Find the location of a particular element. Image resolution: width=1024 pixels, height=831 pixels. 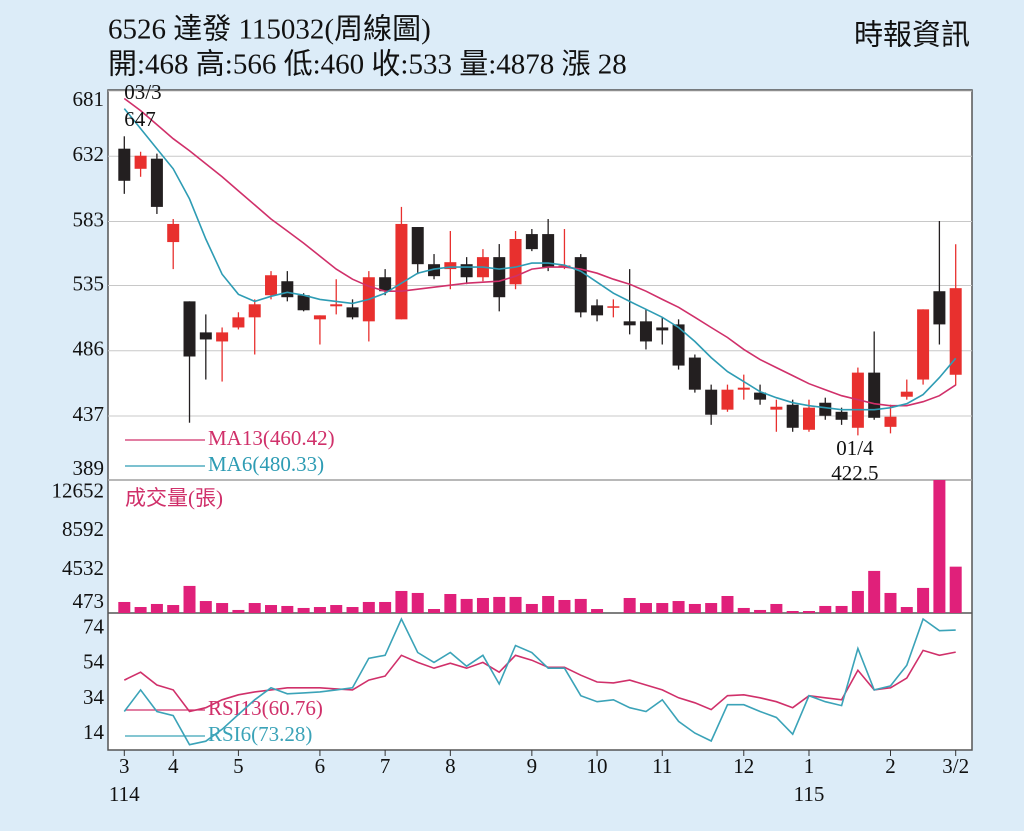

x-tick-label: 3/2 is located at coordinates (955, 766).